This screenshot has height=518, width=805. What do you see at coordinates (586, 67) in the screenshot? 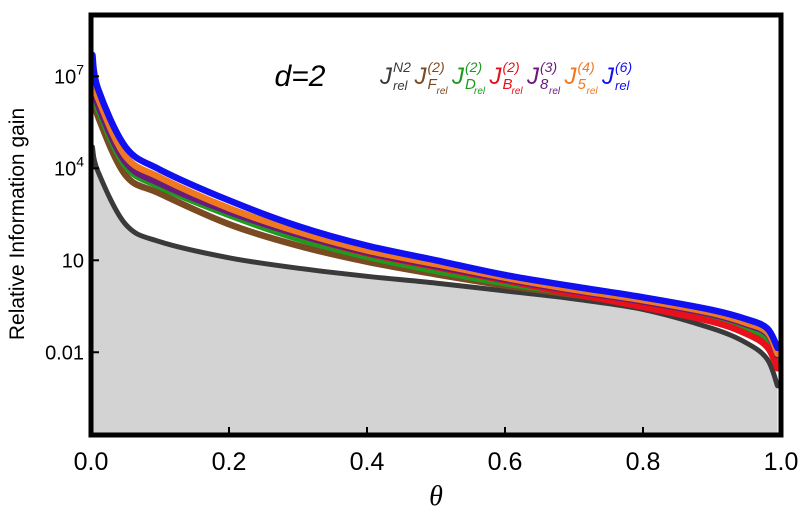
I see `svg-text: (4)` at bounding box center [586, 67].